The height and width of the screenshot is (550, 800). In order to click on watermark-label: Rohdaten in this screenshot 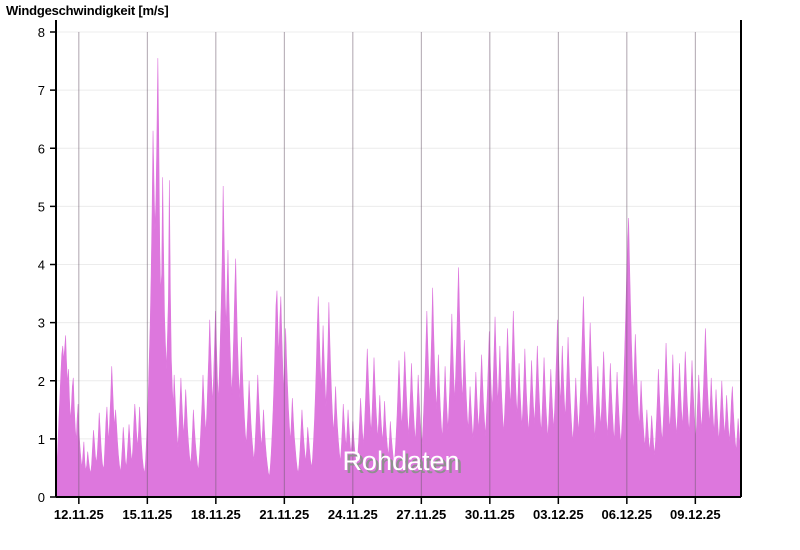, I will do `click(400, 461)`.